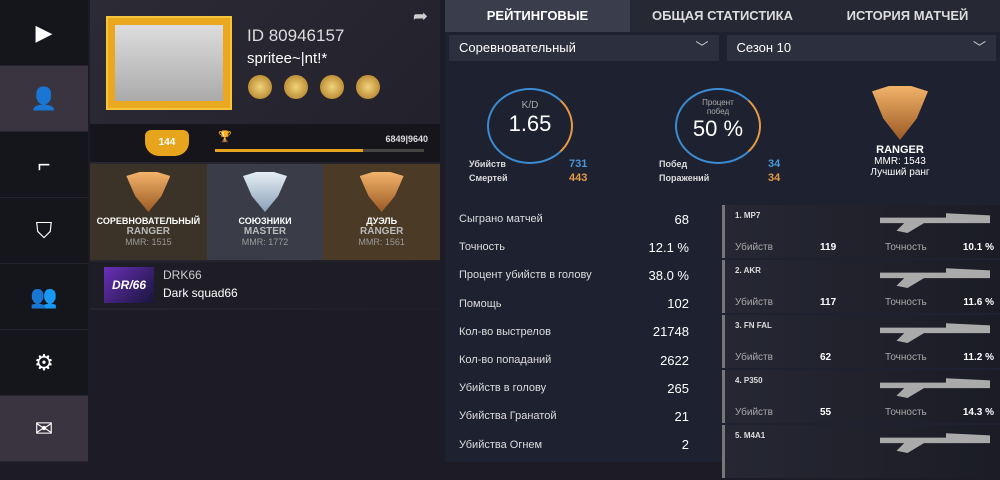 The height and width of the screenshot is (480, 1000). What do you see at coordinates (861, 341) in the screenshot?
I see `weapon-card: 3. FN FAL Убийств 62 Точность 11.2 %` at bounding box center [861, 341].